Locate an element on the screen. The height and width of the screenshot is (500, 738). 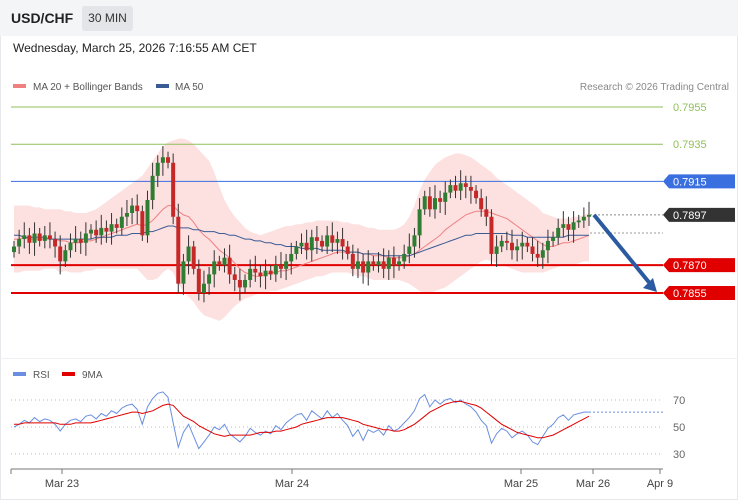
rsi-tick-label: 30 is located at coordinates (679, 455).